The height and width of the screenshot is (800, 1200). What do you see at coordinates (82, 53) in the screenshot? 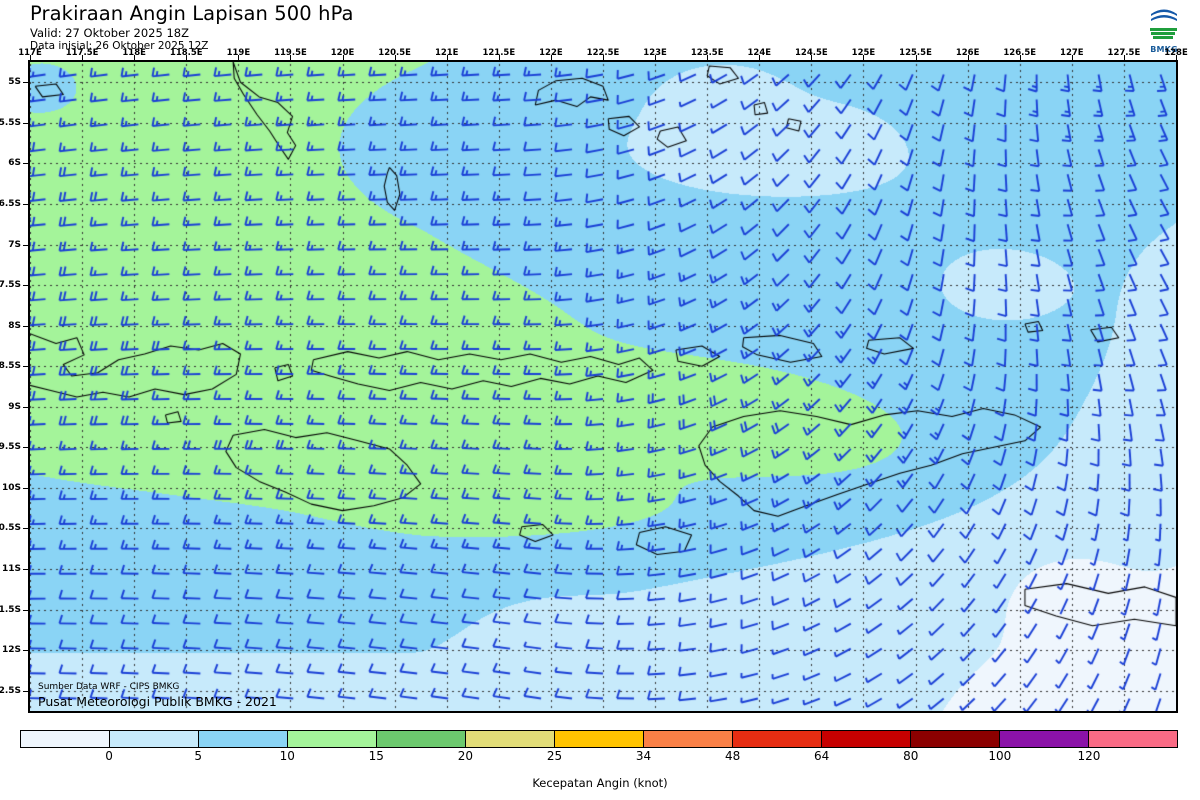
I see `lon-tick-label: 117.5E` at bounding box center [82, 53].